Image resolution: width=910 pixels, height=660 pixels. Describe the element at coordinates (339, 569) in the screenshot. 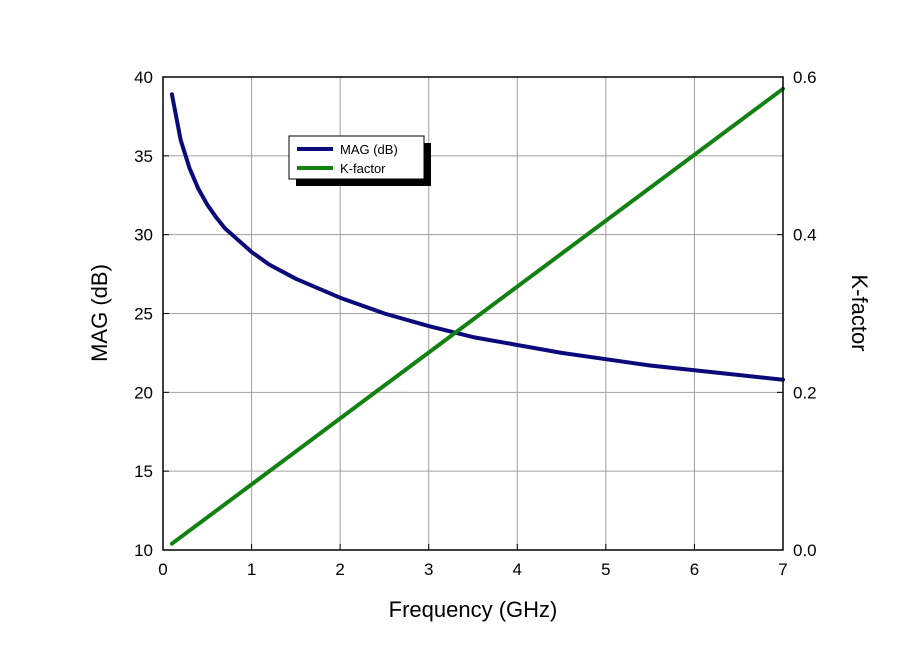

I see `x-tick-label: 2` at that location.